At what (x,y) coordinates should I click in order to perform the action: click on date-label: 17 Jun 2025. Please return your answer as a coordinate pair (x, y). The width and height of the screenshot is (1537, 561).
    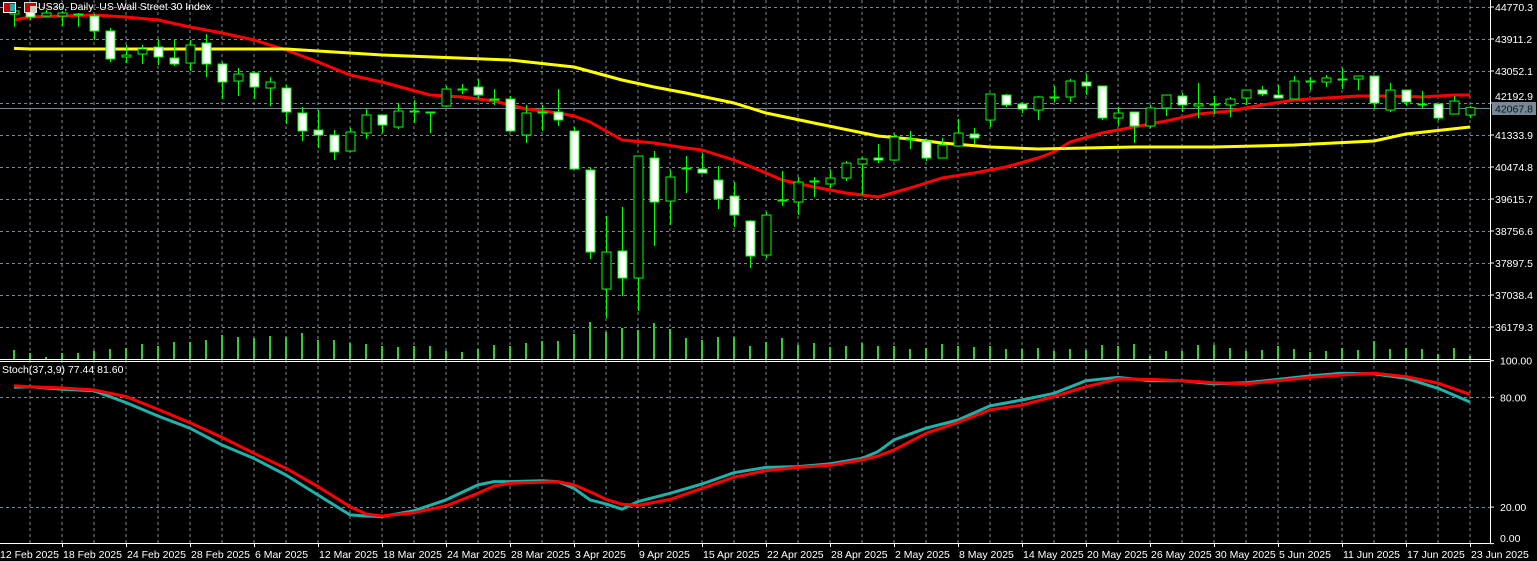
    Looking at the image, I should click on (1436, 555).